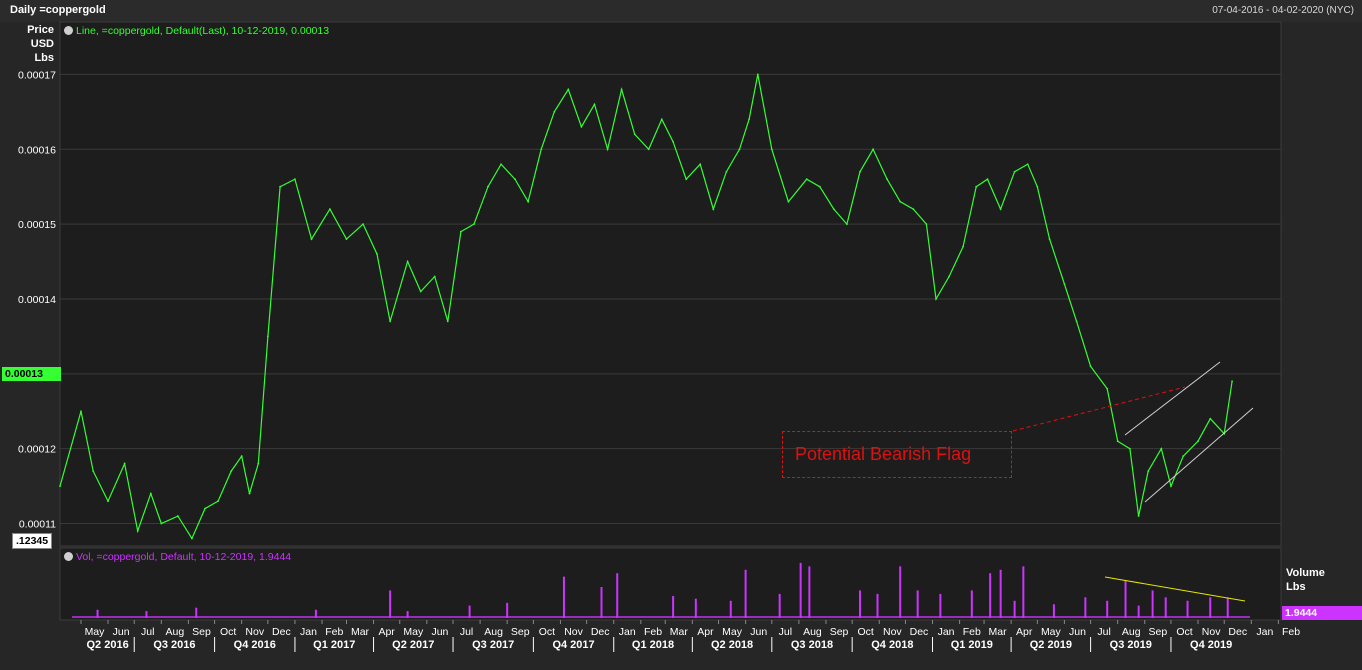 The height and width of the screenshot is (670, 1362). I want to click on x-month-label: Aug, so click(812, 632).